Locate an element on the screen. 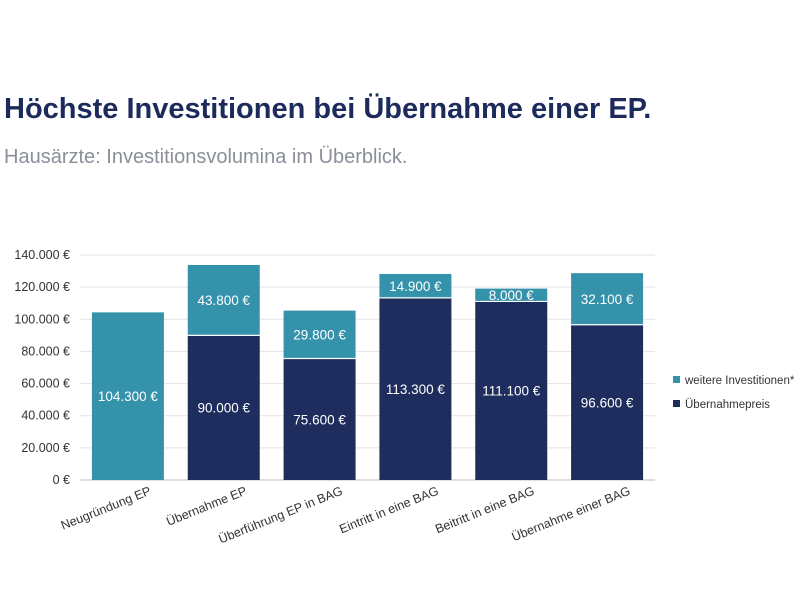 The width and height of the screenshot is (800, 600). x-category-label: Übernahme EP is located at coordinates (206, 506).